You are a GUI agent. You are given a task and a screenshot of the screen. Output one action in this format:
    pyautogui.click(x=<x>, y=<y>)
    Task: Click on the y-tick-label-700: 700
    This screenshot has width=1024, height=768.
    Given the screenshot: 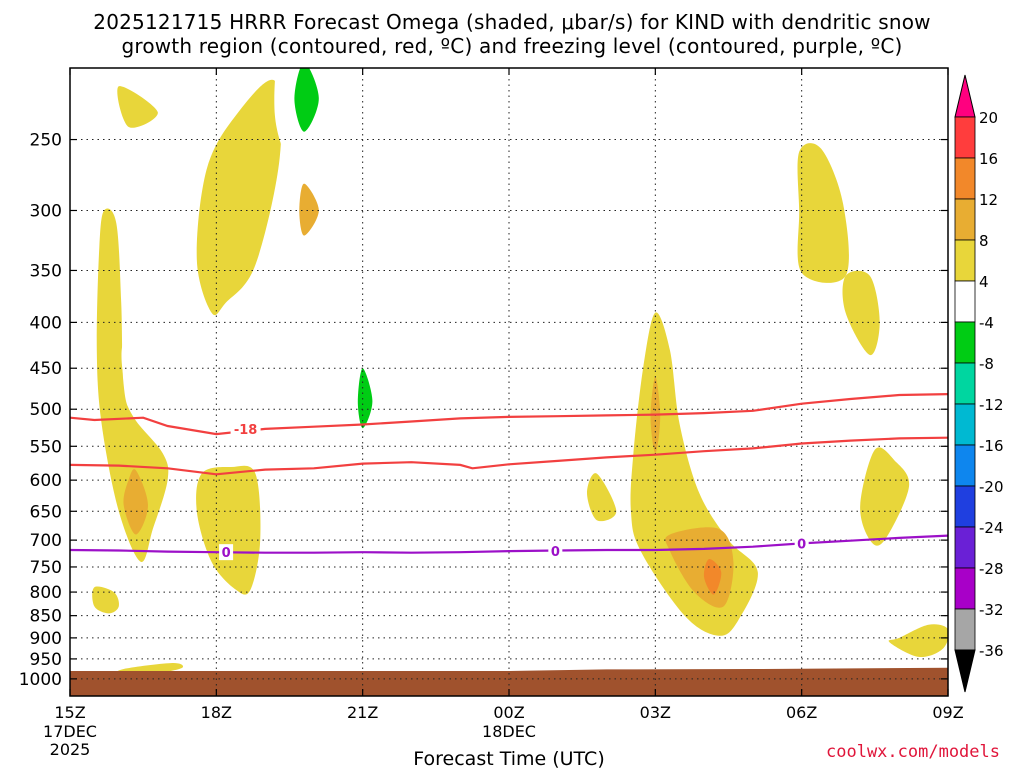 What is the action you would take?
    pyautogui.click(x=46, y=541)
    